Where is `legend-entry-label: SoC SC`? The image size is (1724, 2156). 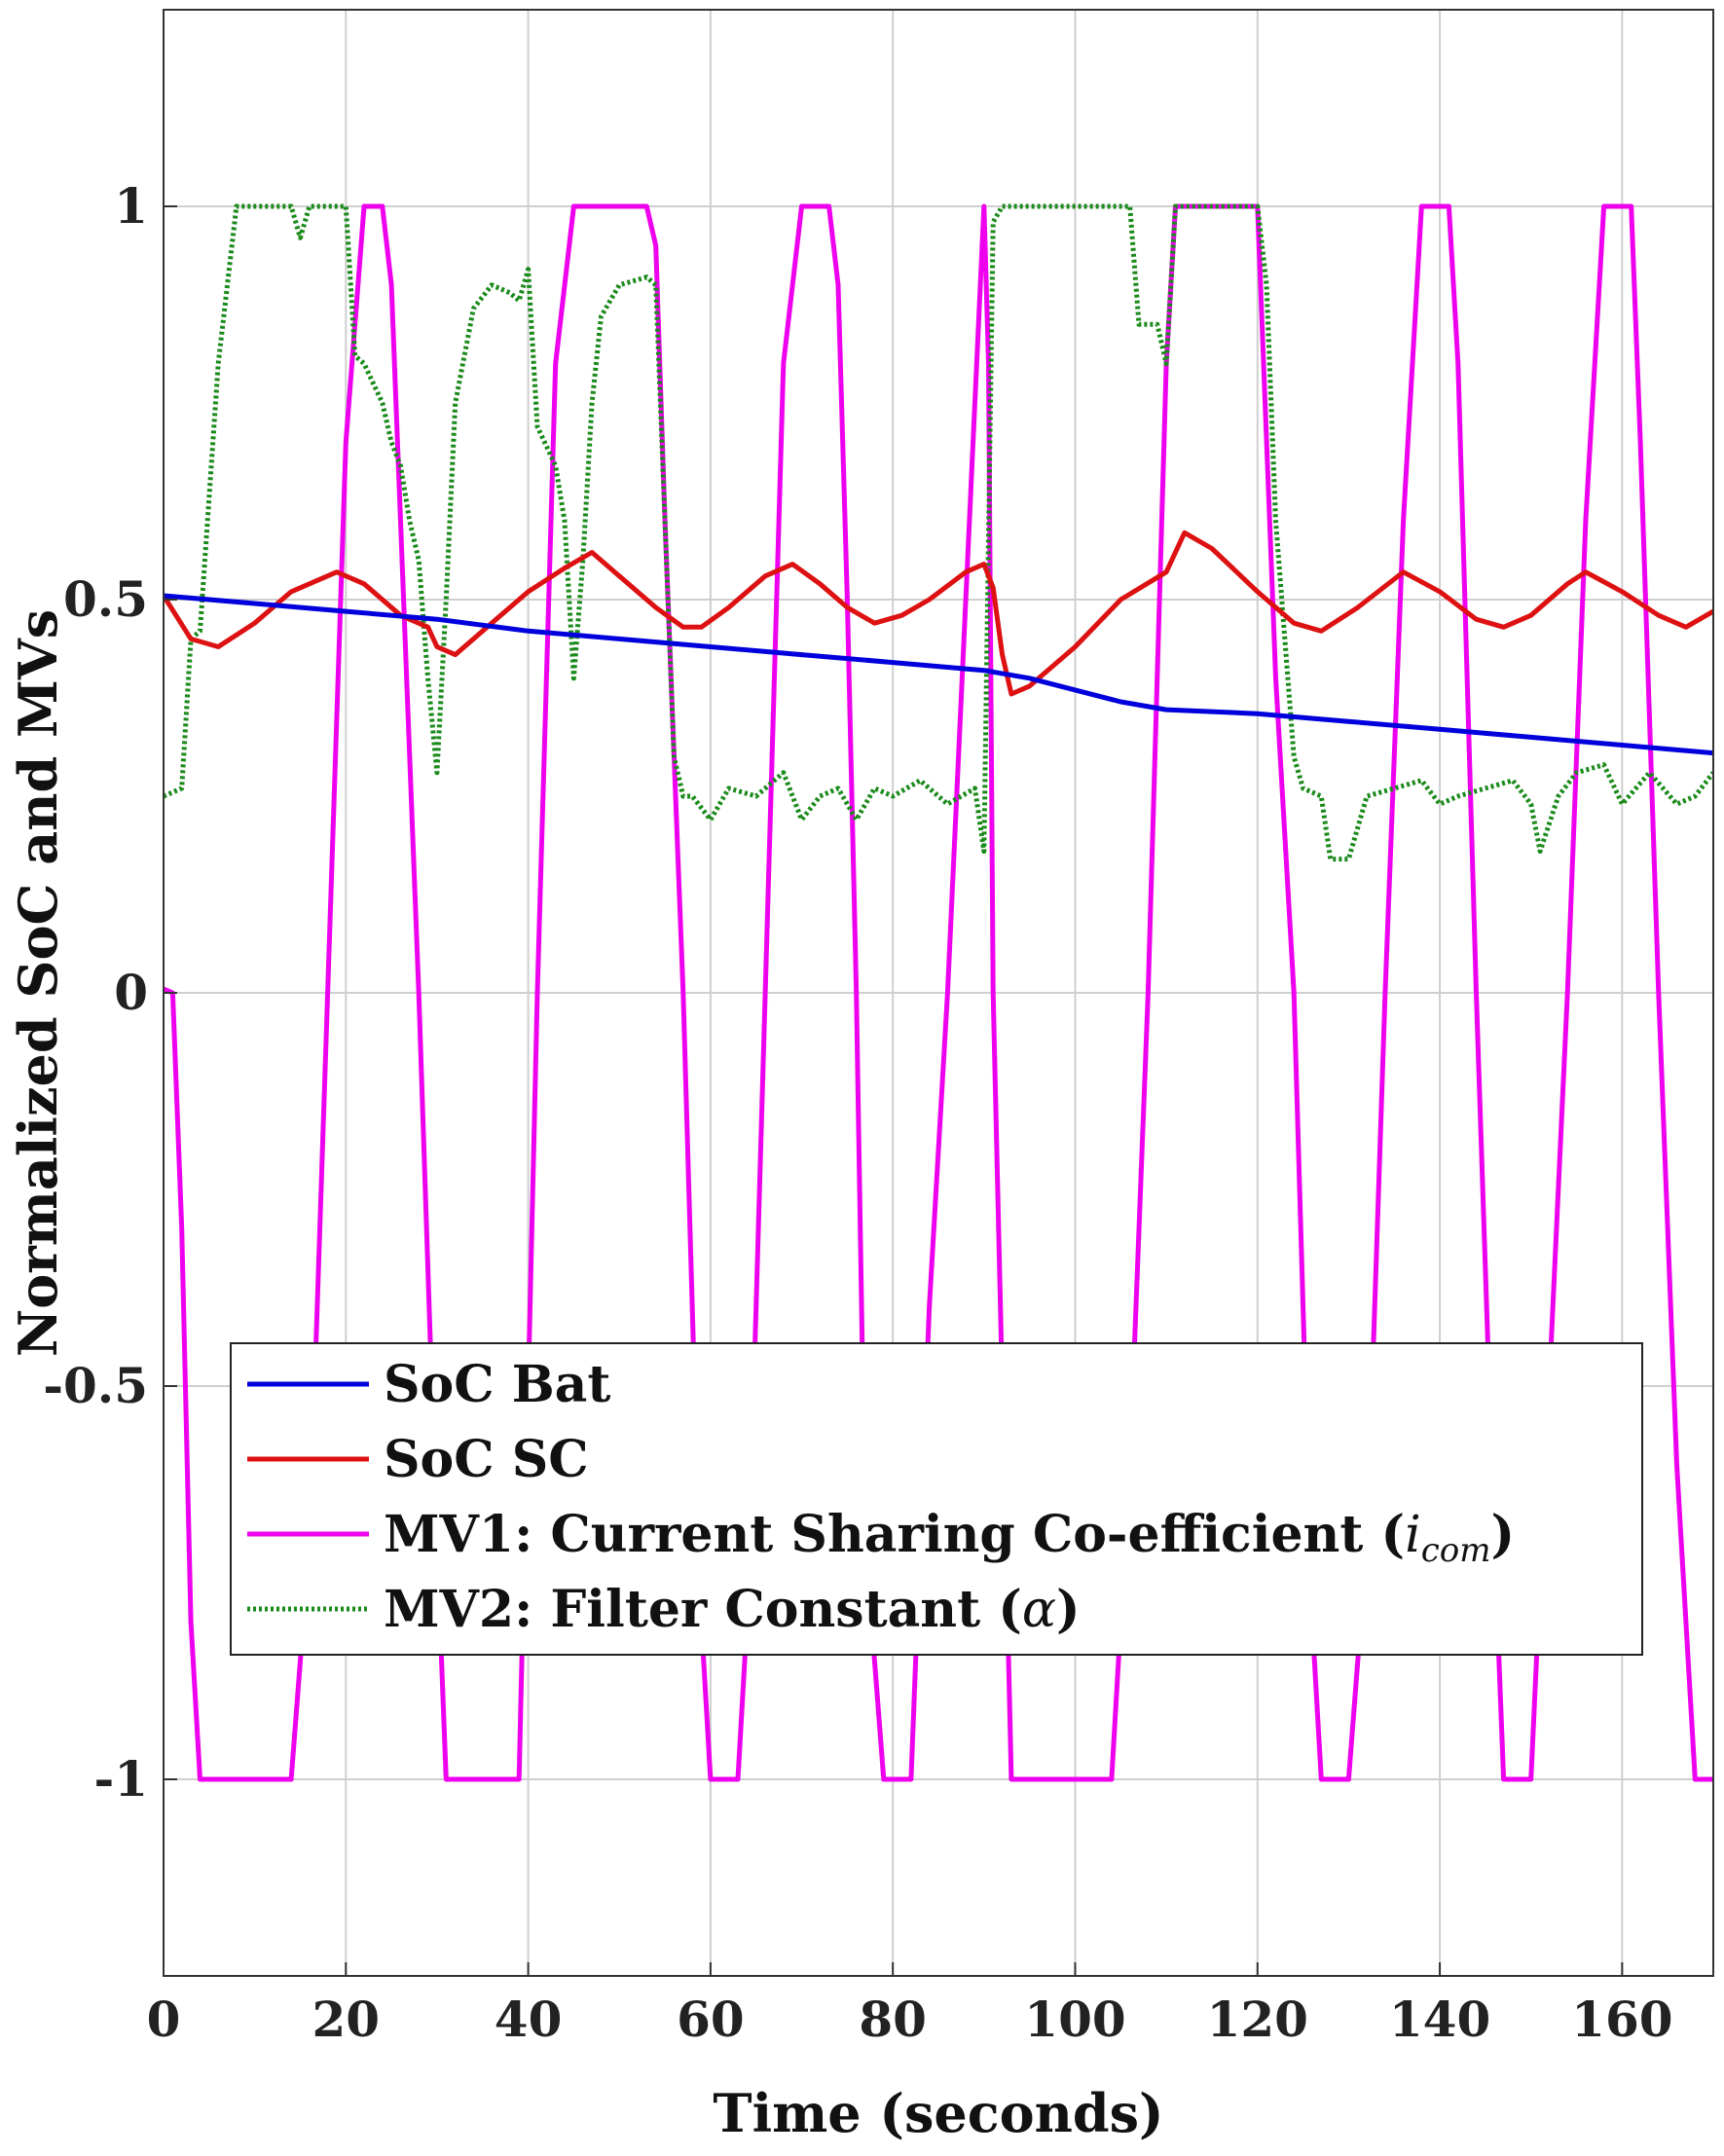 legend-entry-label: SoC SC is located at coordinates (486, 1459).